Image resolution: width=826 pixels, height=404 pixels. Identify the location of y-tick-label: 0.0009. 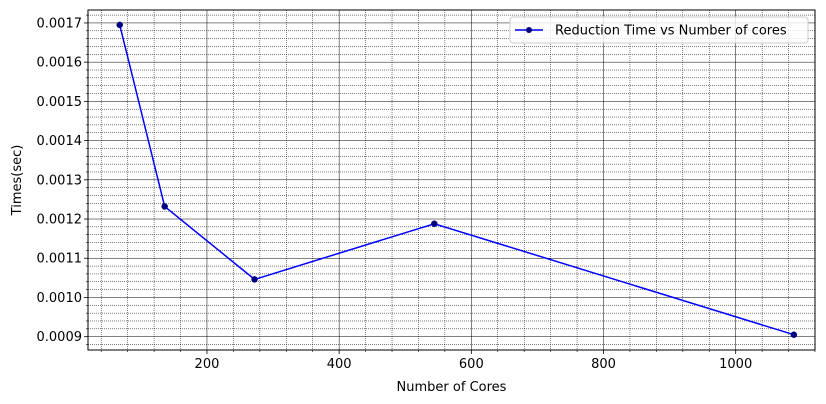
(60, 337).